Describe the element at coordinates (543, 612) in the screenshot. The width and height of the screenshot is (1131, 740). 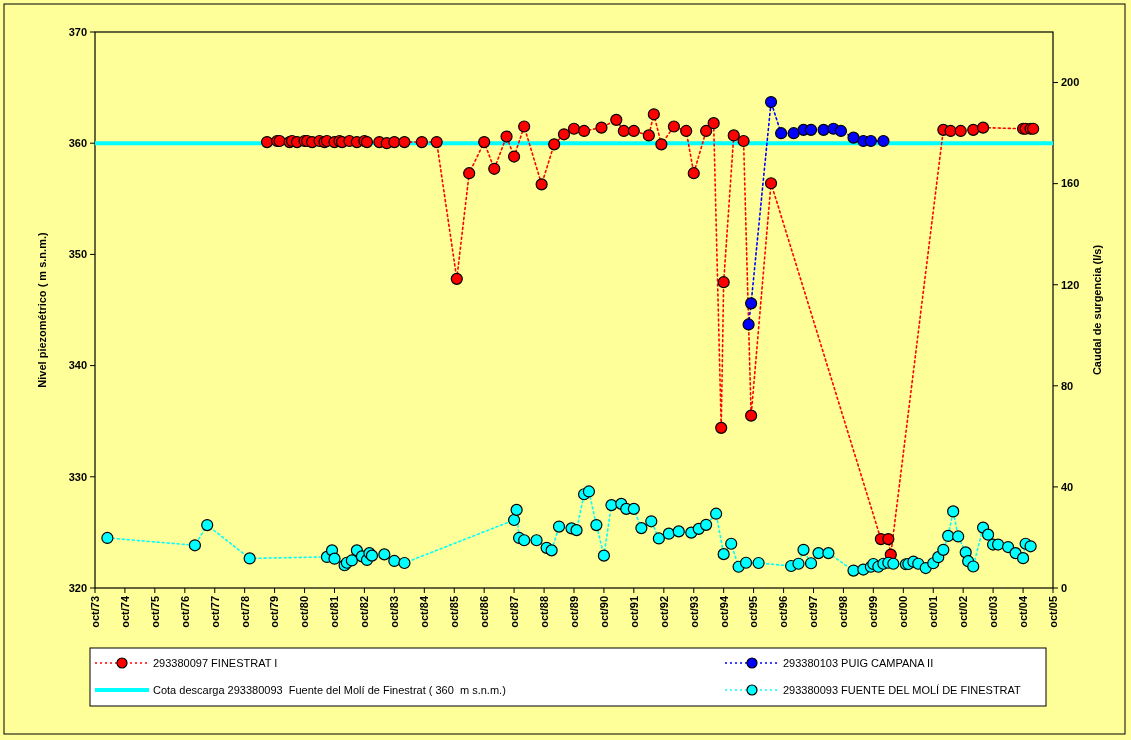
I see `x-tick-label: oct/88` at that location.